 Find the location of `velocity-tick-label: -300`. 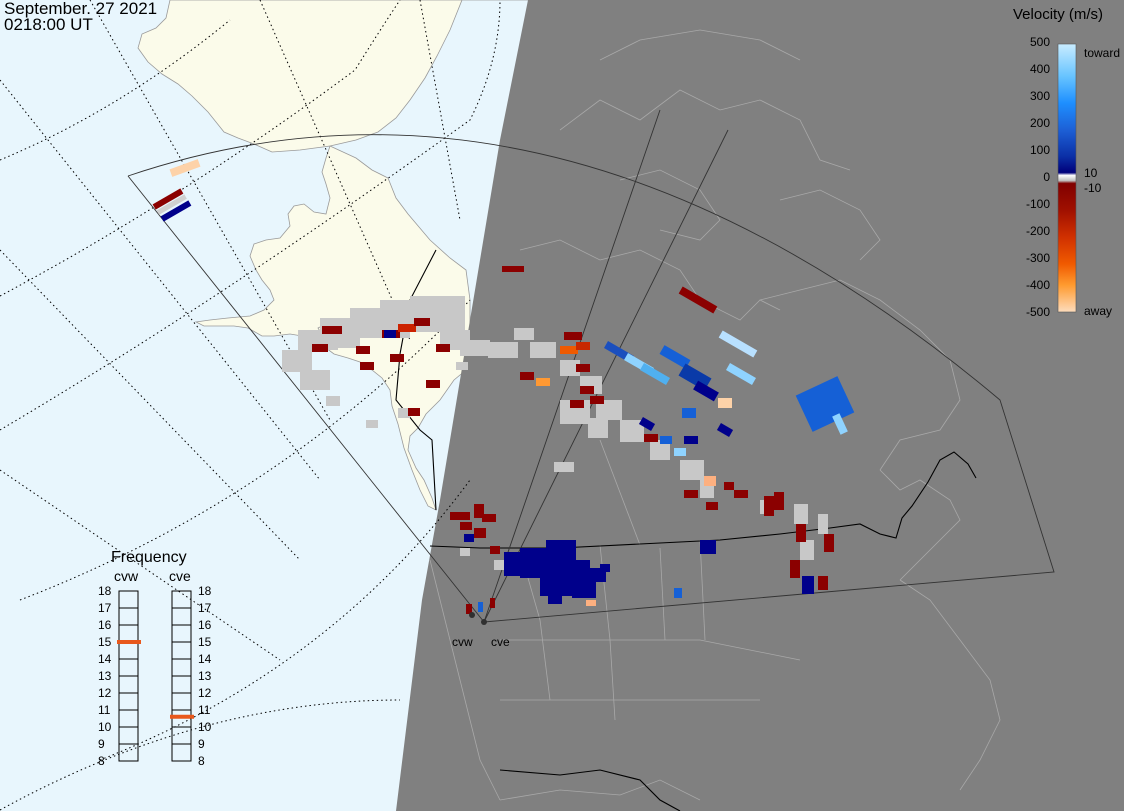

velocity-tick-label: -300 is located at coordinates (1037, 258).